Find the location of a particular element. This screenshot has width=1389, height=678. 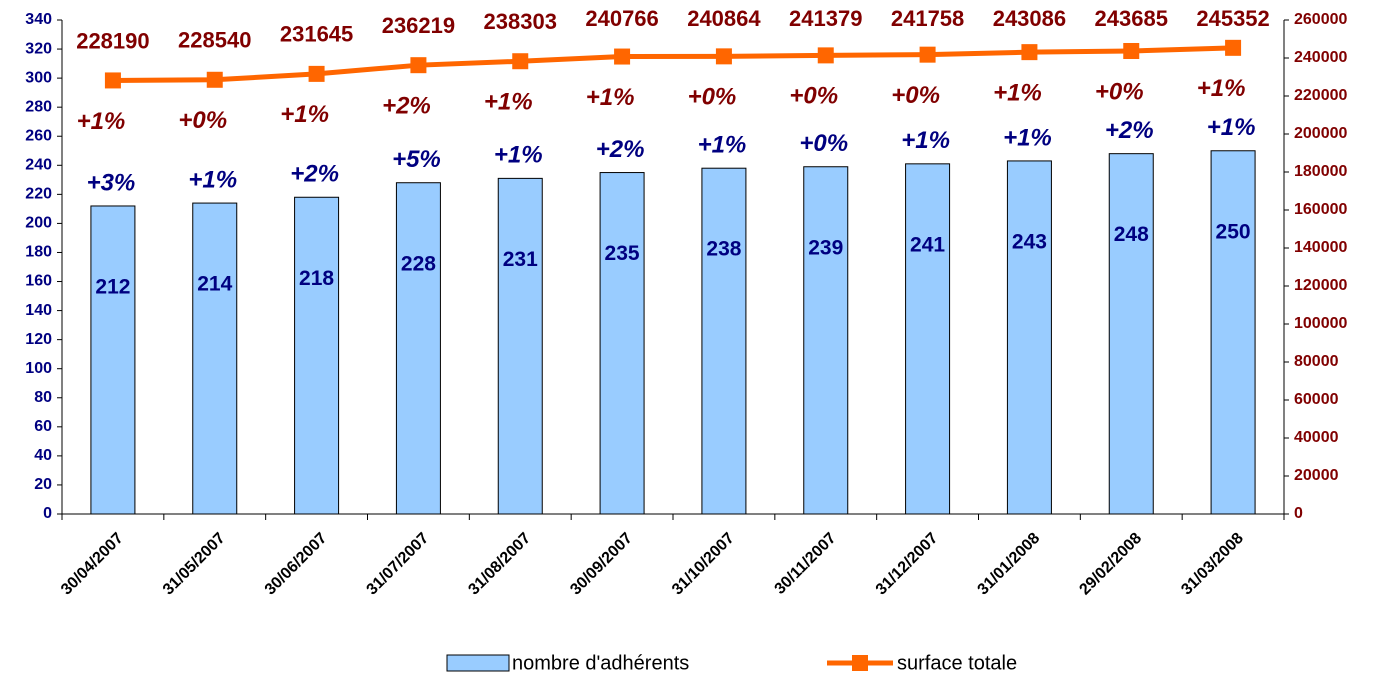

y-tick-label: 80 is located at coordinates (43, 397).